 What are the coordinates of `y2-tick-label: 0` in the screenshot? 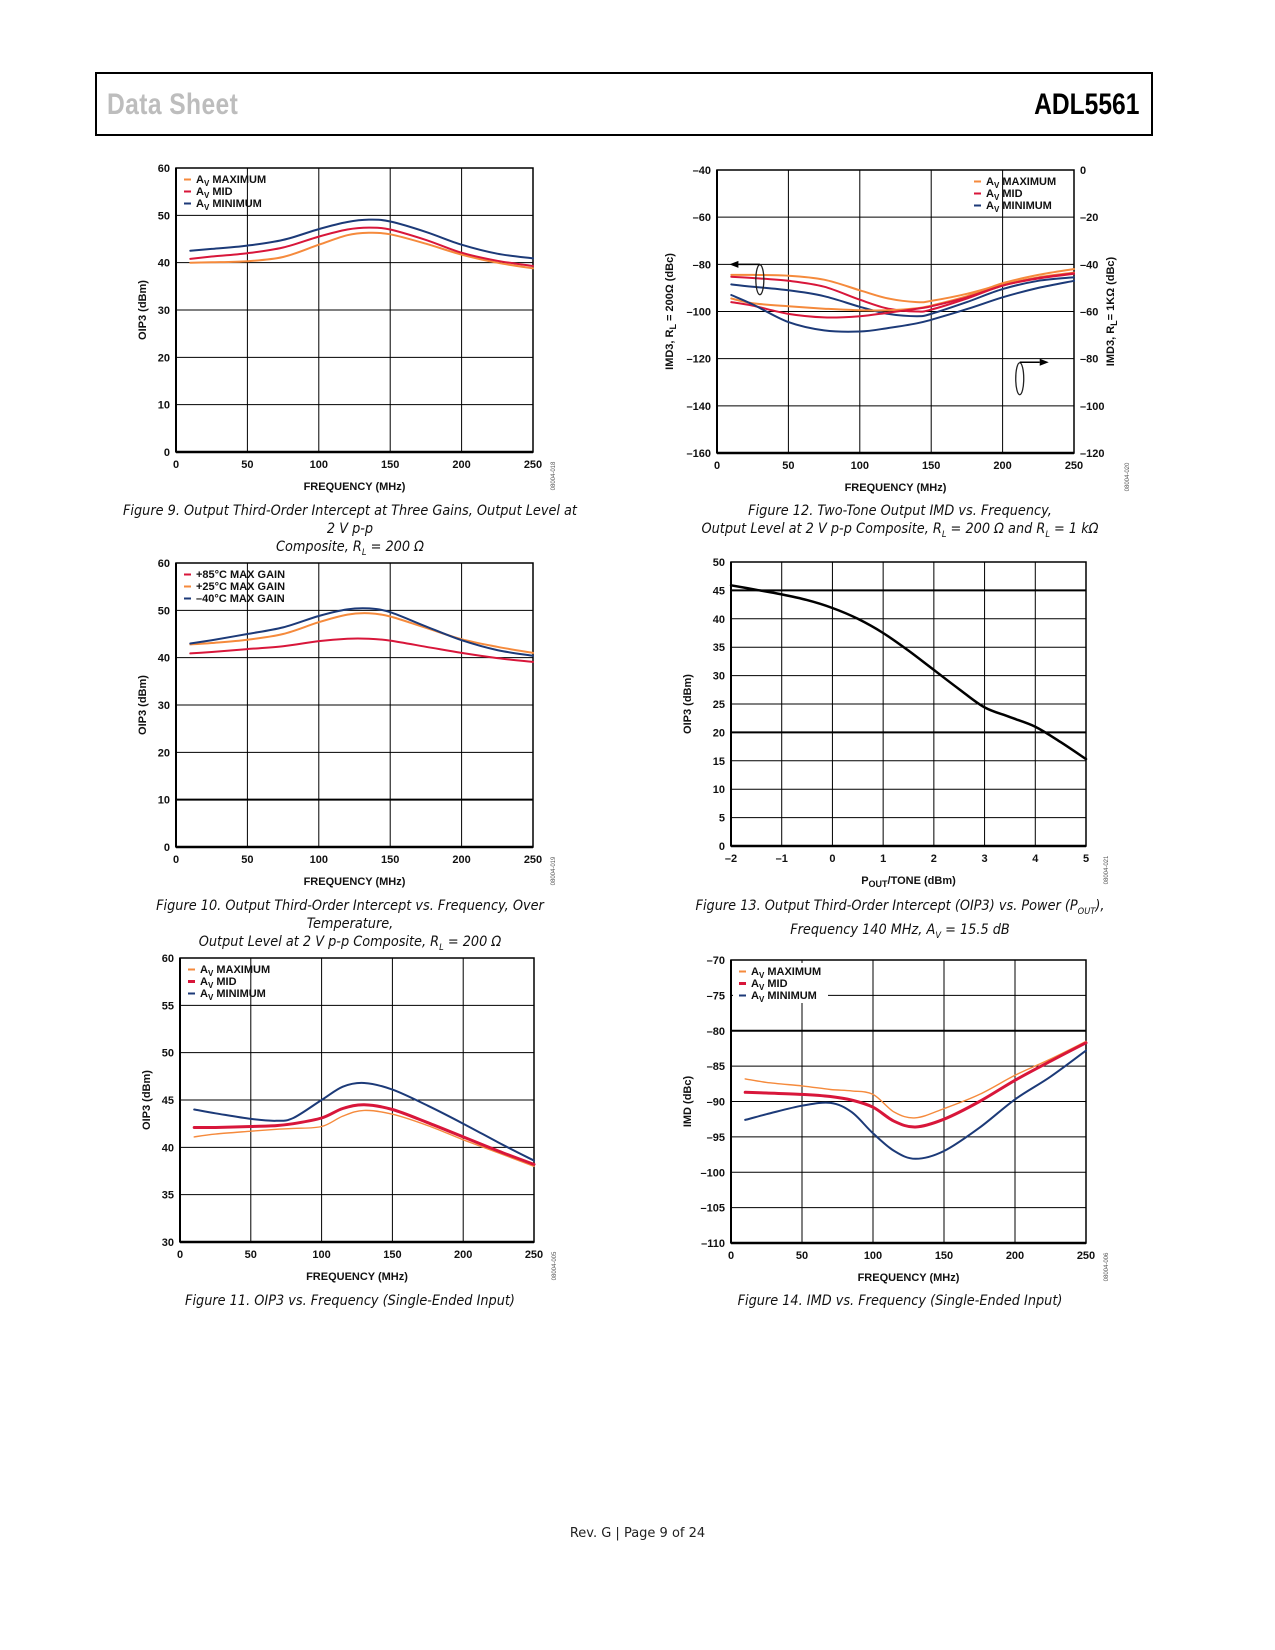 It's located at (1083, 171).